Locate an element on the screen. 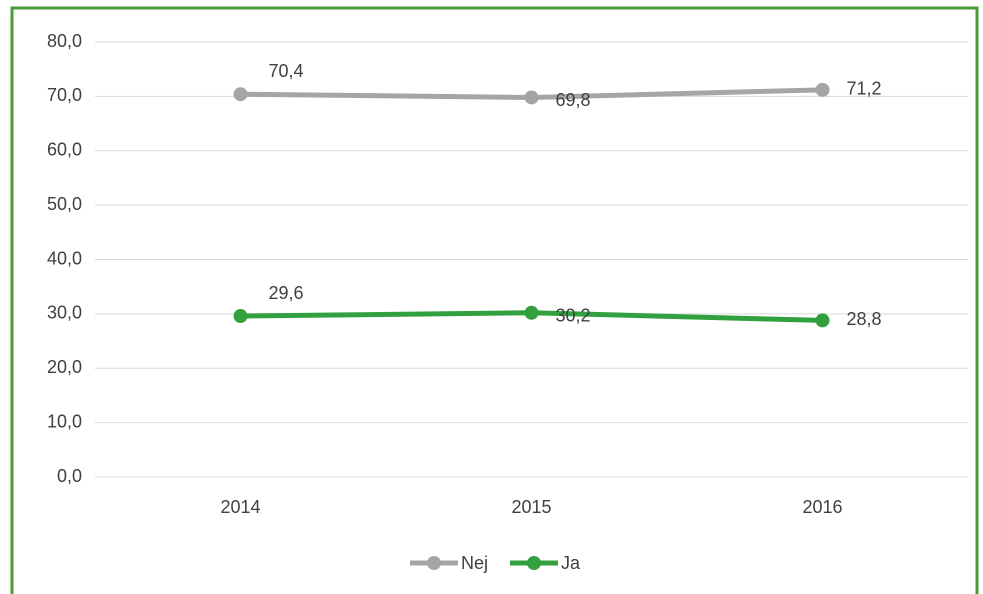 The image size is (983, 594). y-tick-label: 40,0 is located at coordinates (64, 258).